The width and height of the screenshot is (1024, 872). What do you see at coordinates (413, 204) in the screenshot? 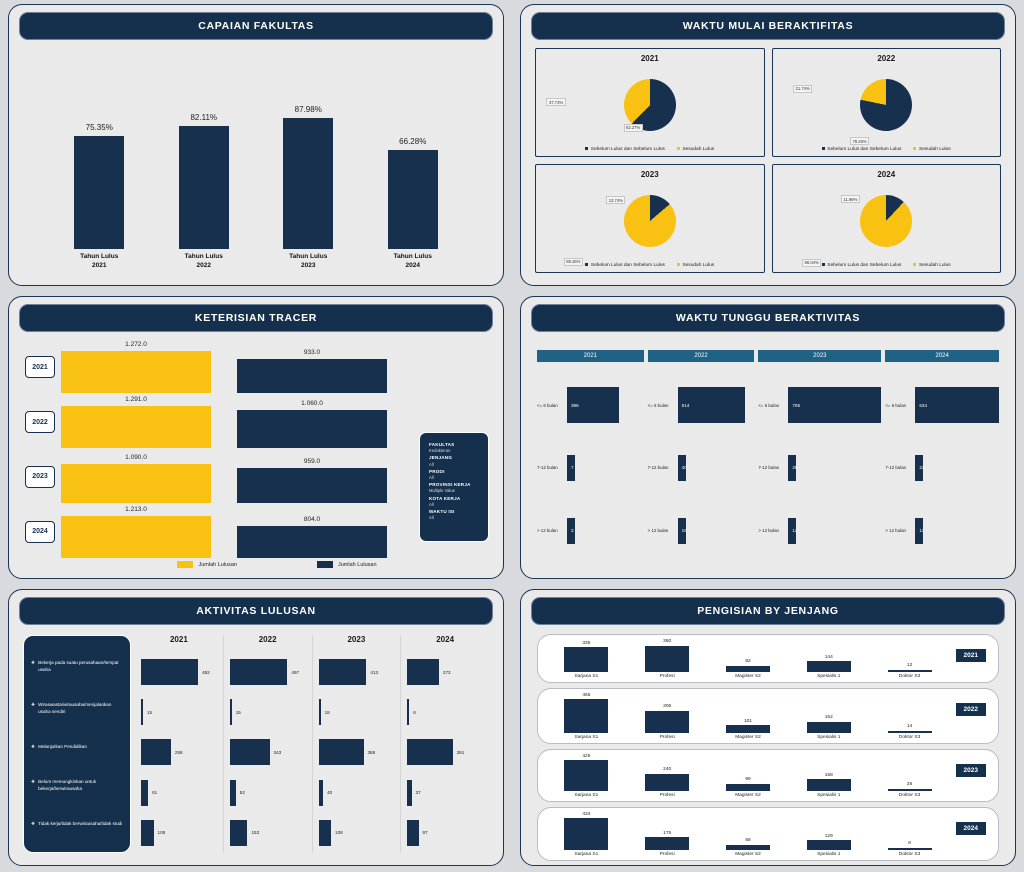
I see `capaian-bar-group: 66.28% Tahun Lulus 2024` at bounding box center [413, 204].